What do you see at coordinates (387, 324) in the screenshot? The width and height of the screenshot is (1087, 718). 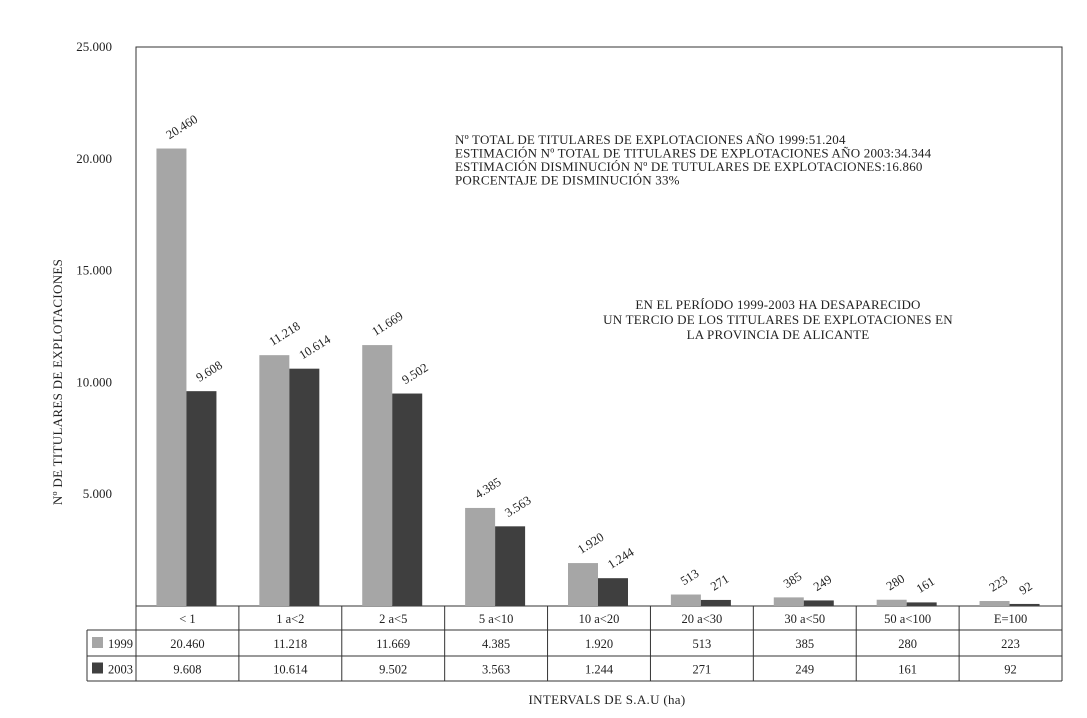 I see `data-label-1999-2: 11.669` at bounding box center [387, 324].